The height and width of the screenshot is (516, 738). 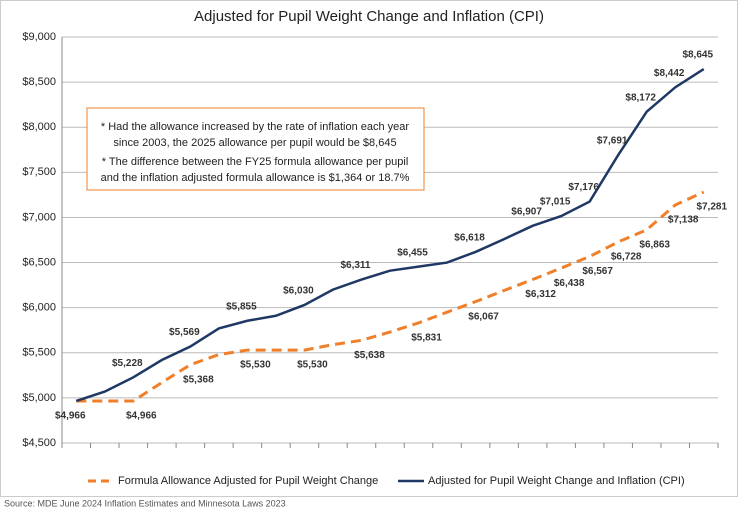 What do you see at coordinates (39, 262) in the screenshot?
I see `y-tick-label: $6,500` at bounding box center [39, 262].